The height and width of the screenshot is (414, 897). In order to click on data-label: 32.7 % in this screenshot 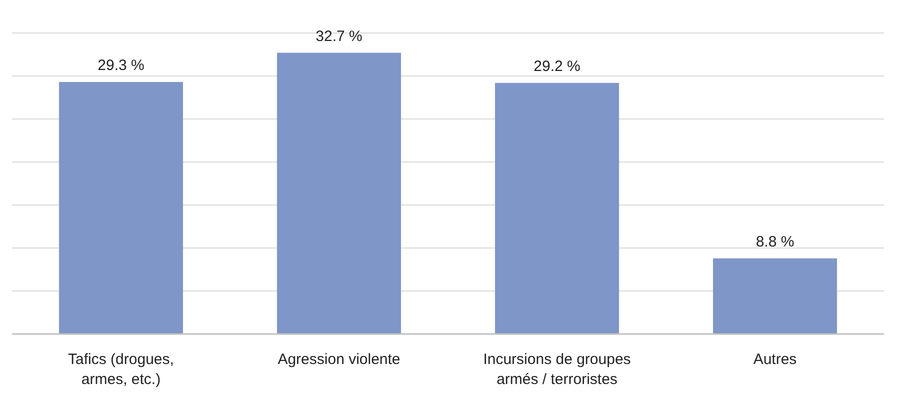, I will do `click(339, 36)`.